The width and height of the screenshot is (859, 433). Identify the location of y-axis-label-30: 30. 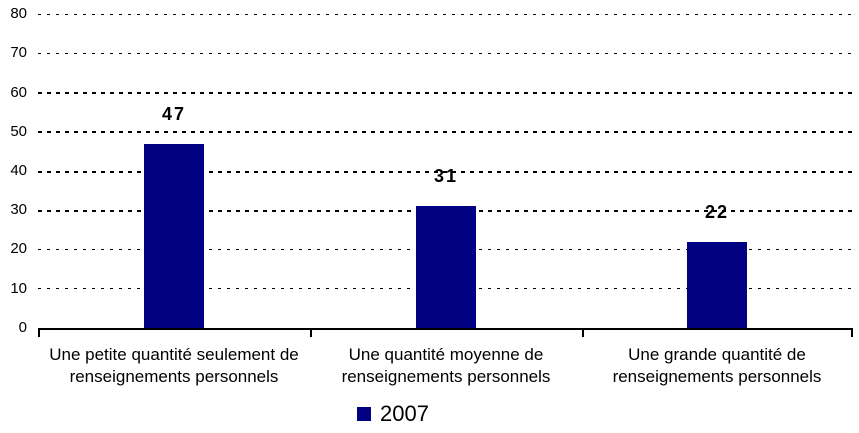
(18, 209).